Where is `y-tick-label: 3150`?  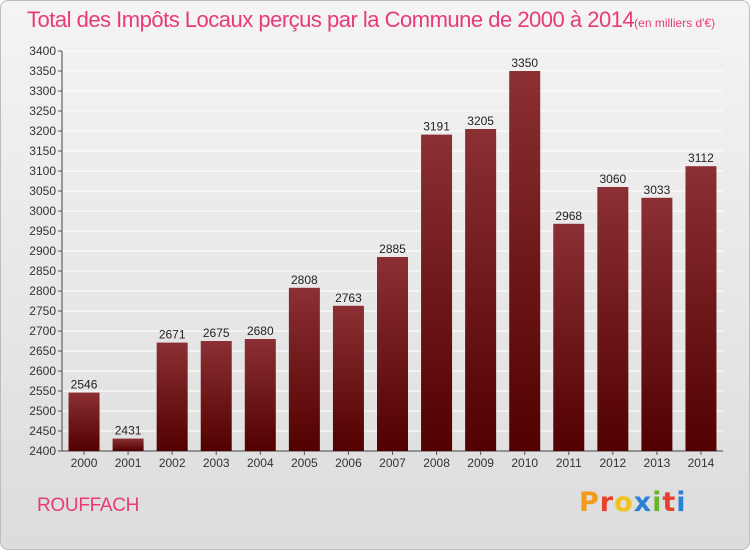
y-tick-label: 3150 is located at coordinates (42, 151).